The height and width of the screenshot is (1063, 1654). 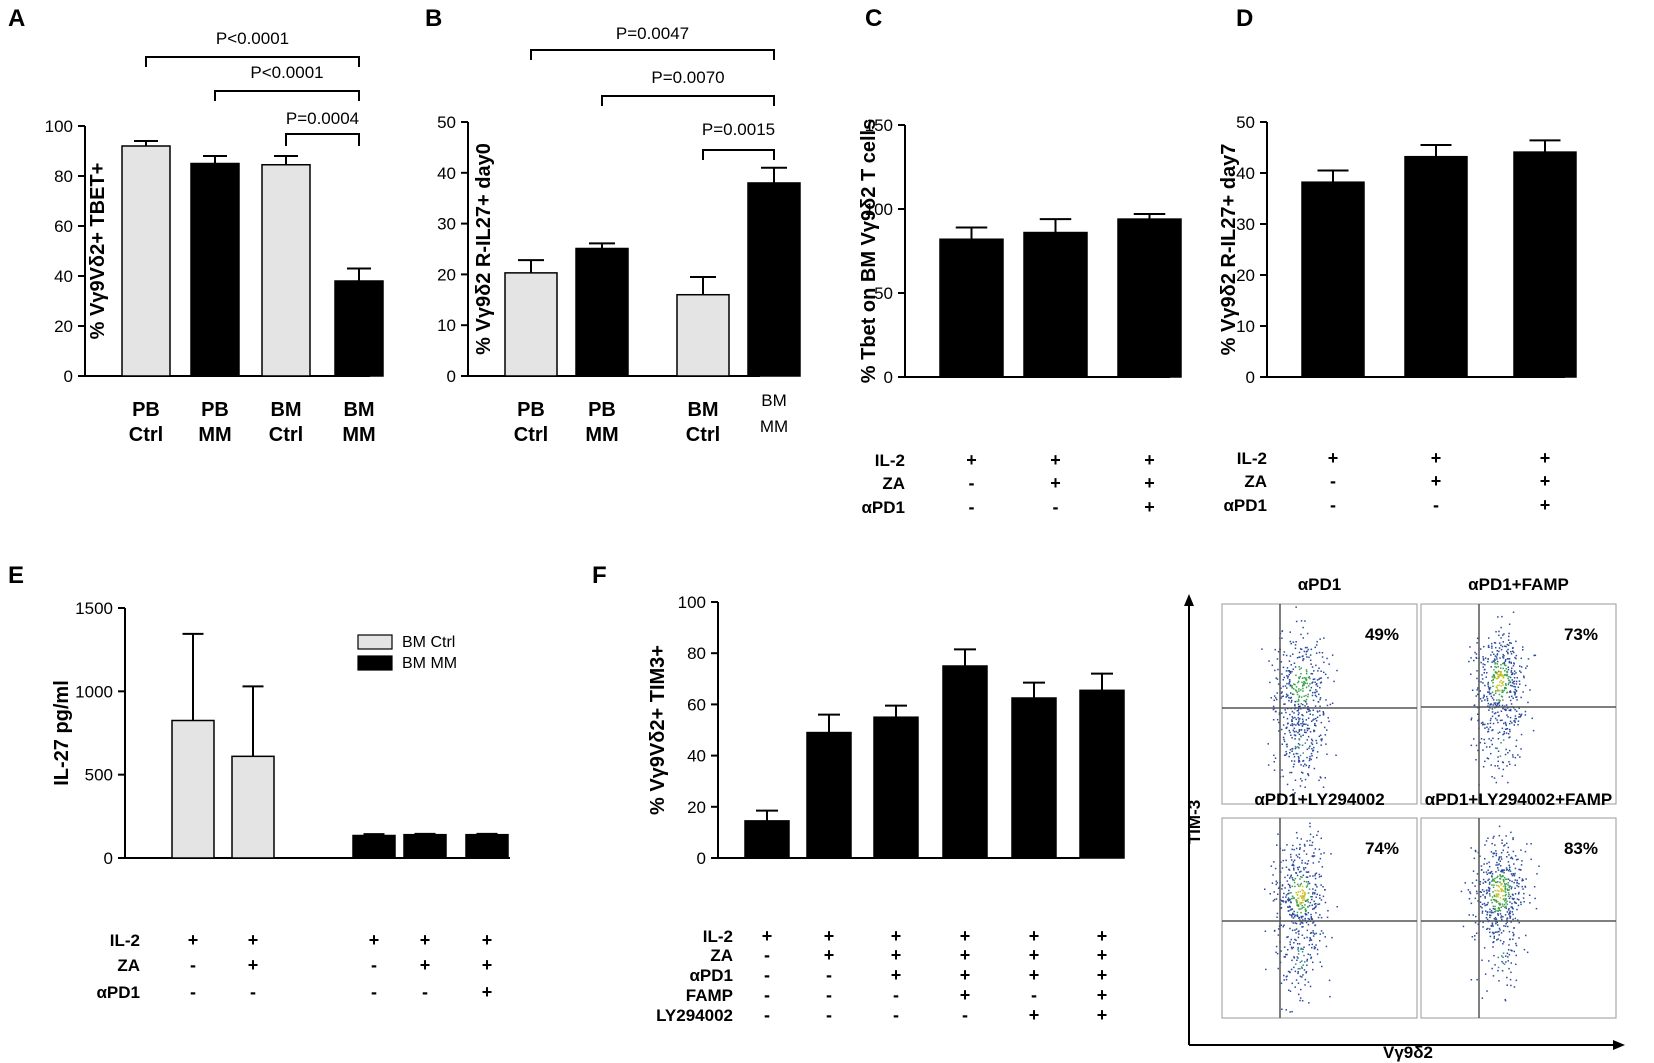 What do you see at coordinates (883, 293) in the screenshot?
I see `y-tick-label: 50` at bounding box center [883, 293].